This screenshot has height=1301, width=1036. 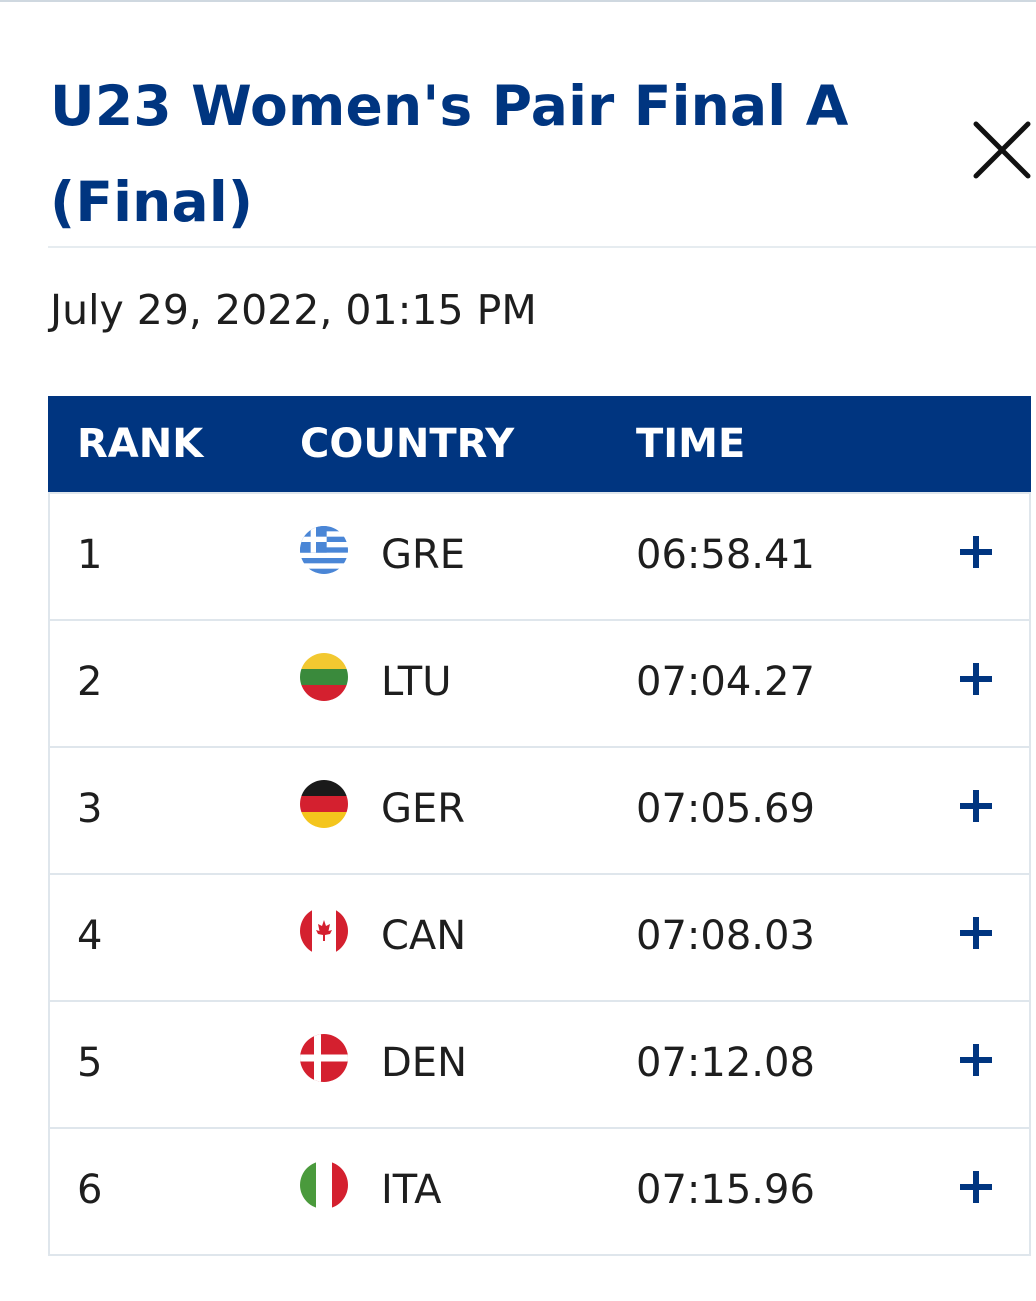 I want to click on close-icon, so click(x=1002, y=150).